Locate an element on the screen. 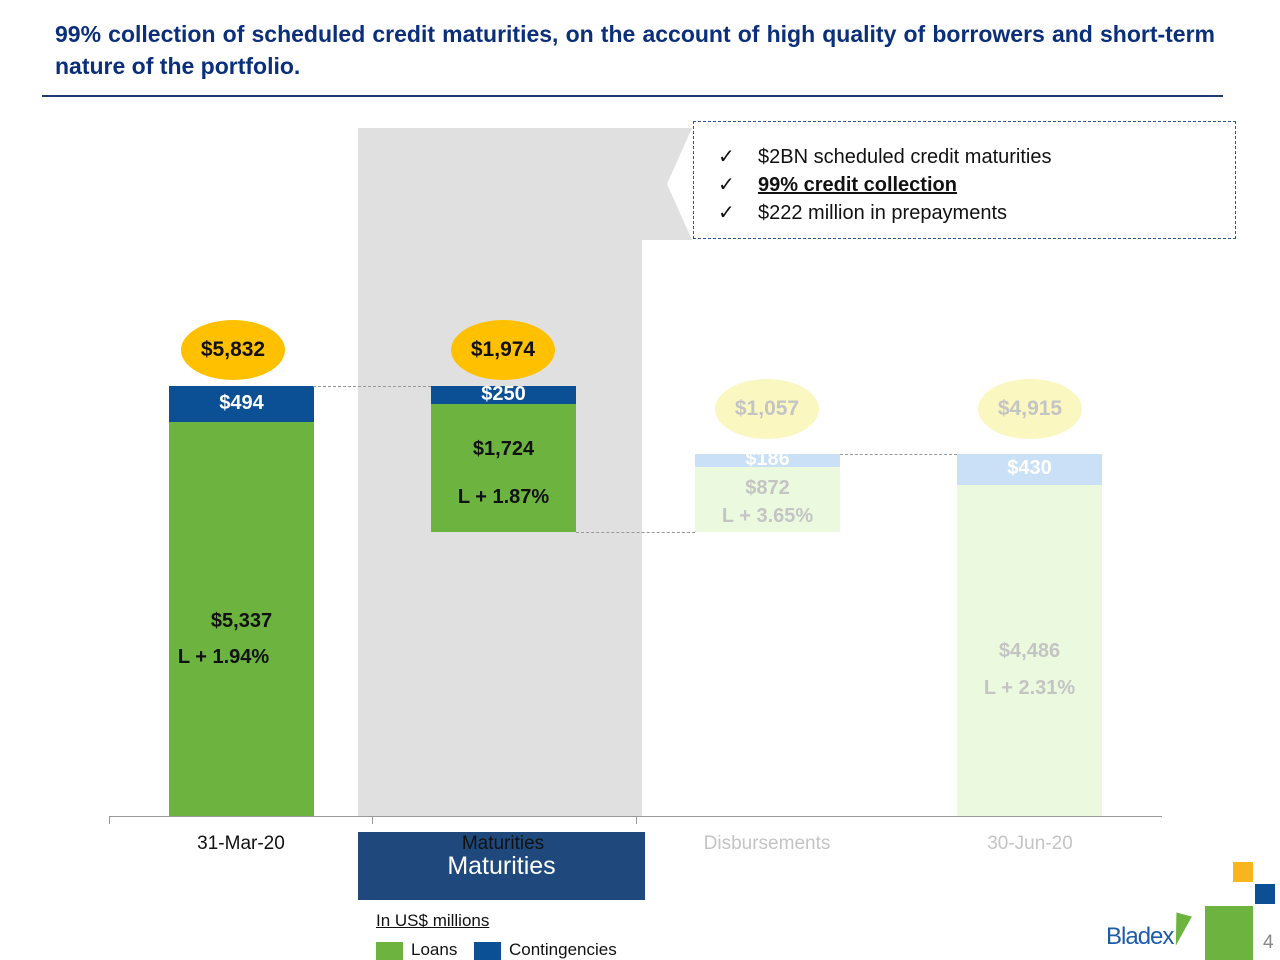  contingency-label: $250 is located at coordinates (503, 394).